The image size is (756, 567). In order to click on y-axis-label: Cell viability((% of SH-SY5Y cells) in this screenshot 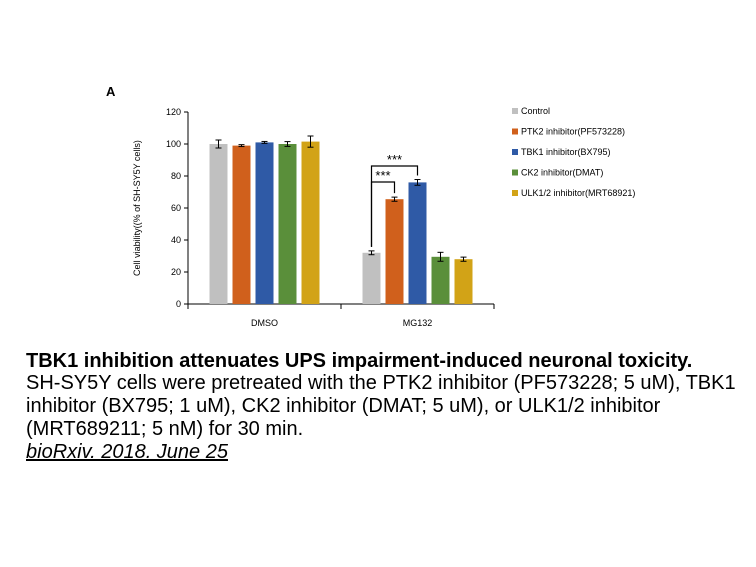, I will do `click(137, 208)`.